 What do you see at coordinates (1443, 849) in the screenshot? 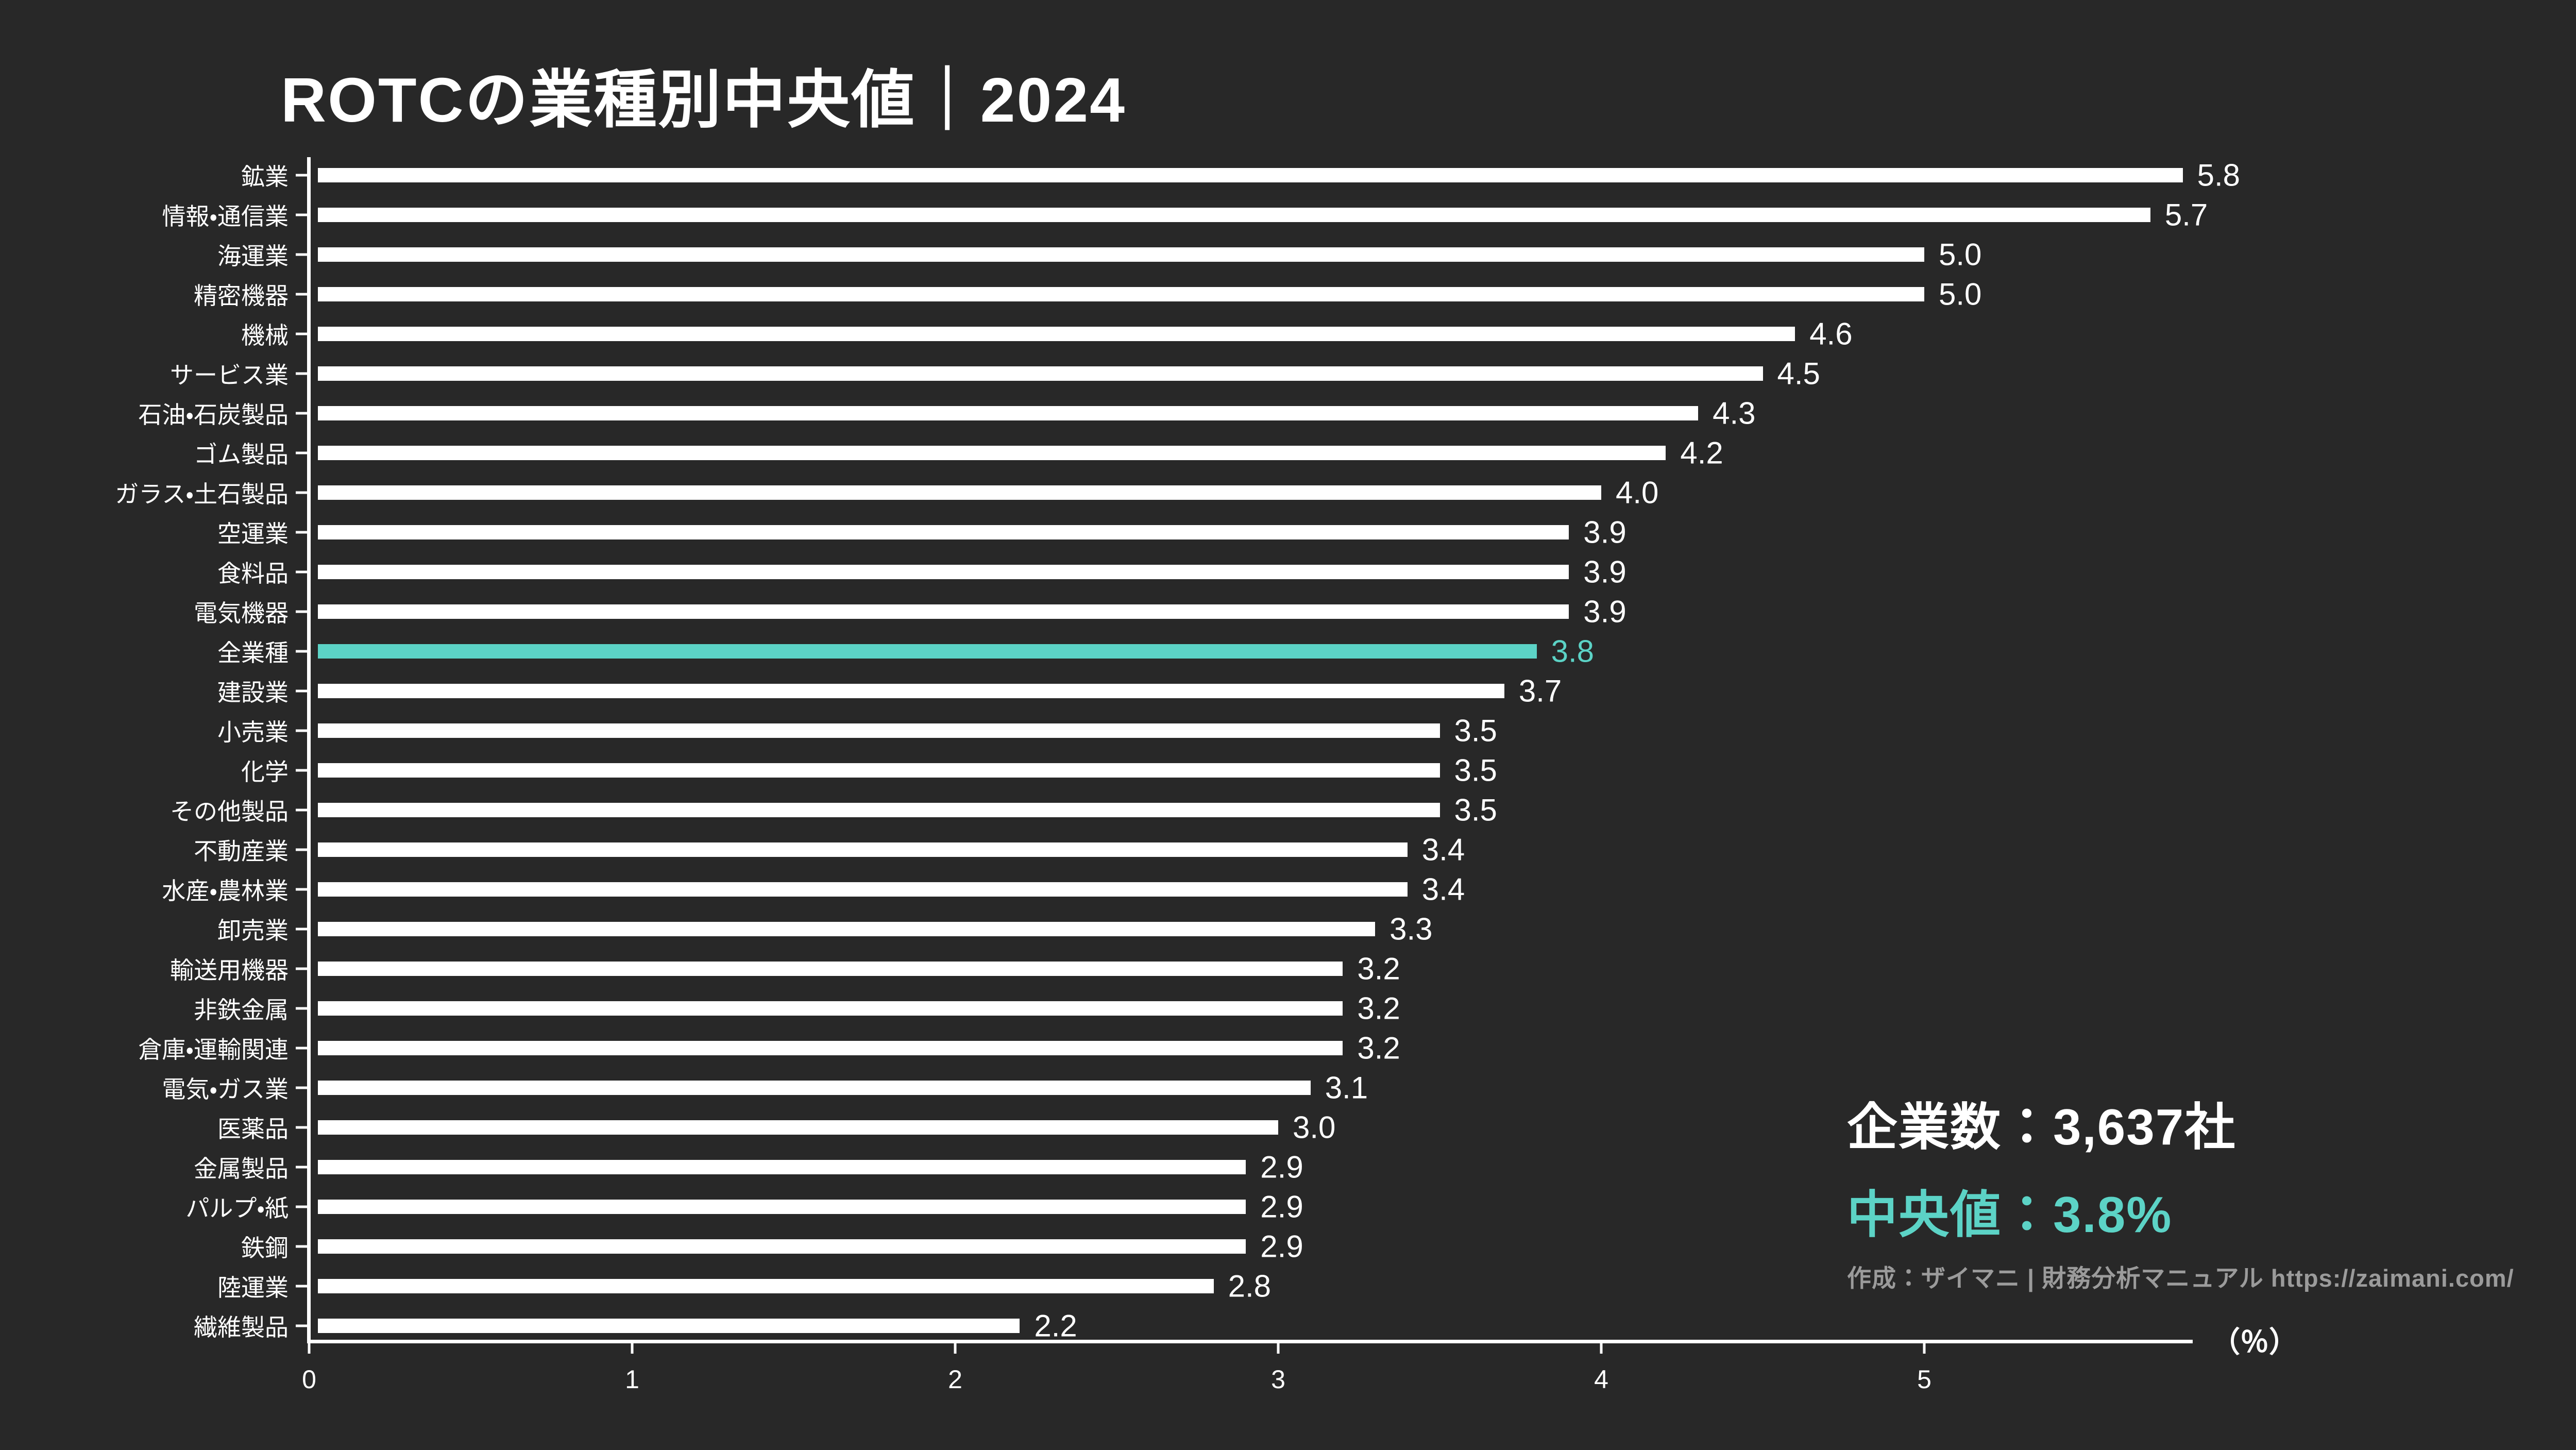
I see `value-label: 3.4` at bounding box center [1443, 849].